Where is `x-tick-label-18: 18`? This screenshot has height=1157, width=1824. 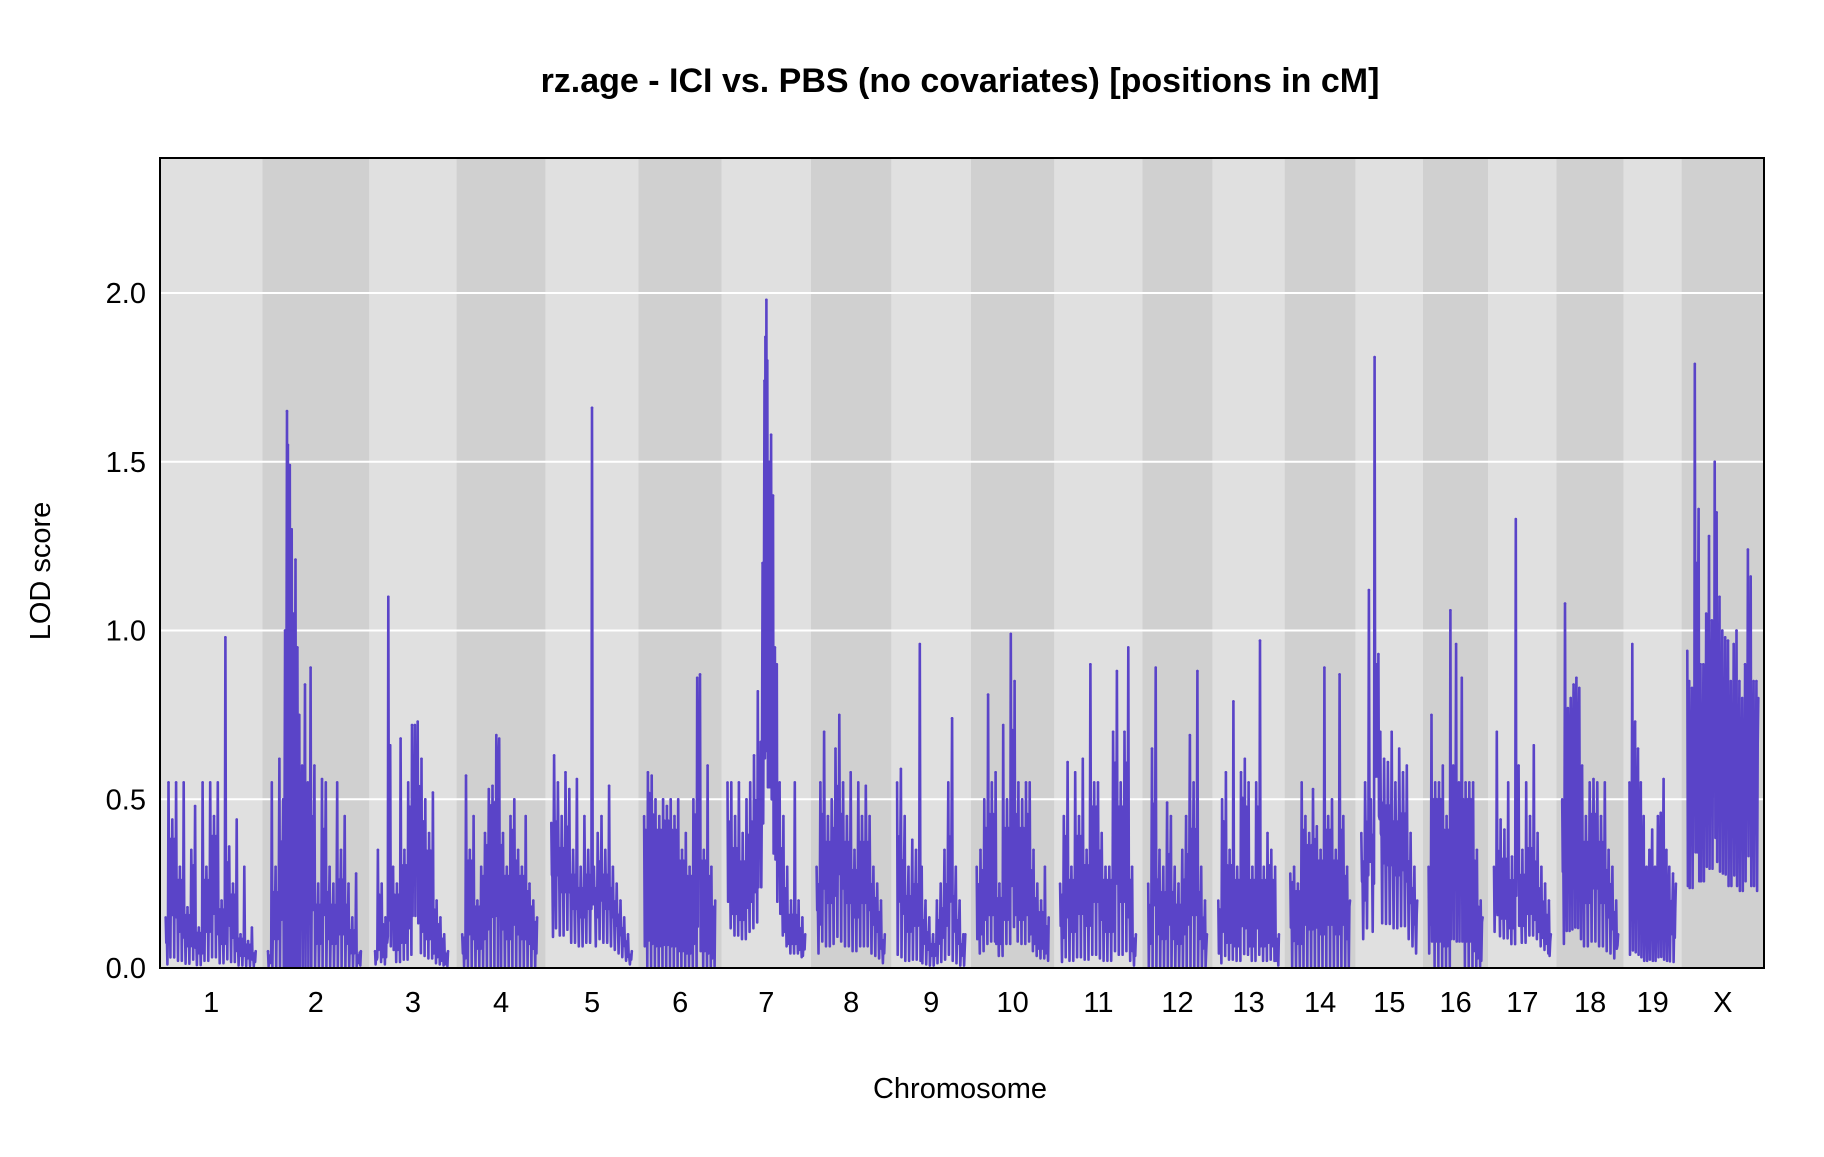
x-tick-label-18: 18 is located at coordinates (1590, 1003).